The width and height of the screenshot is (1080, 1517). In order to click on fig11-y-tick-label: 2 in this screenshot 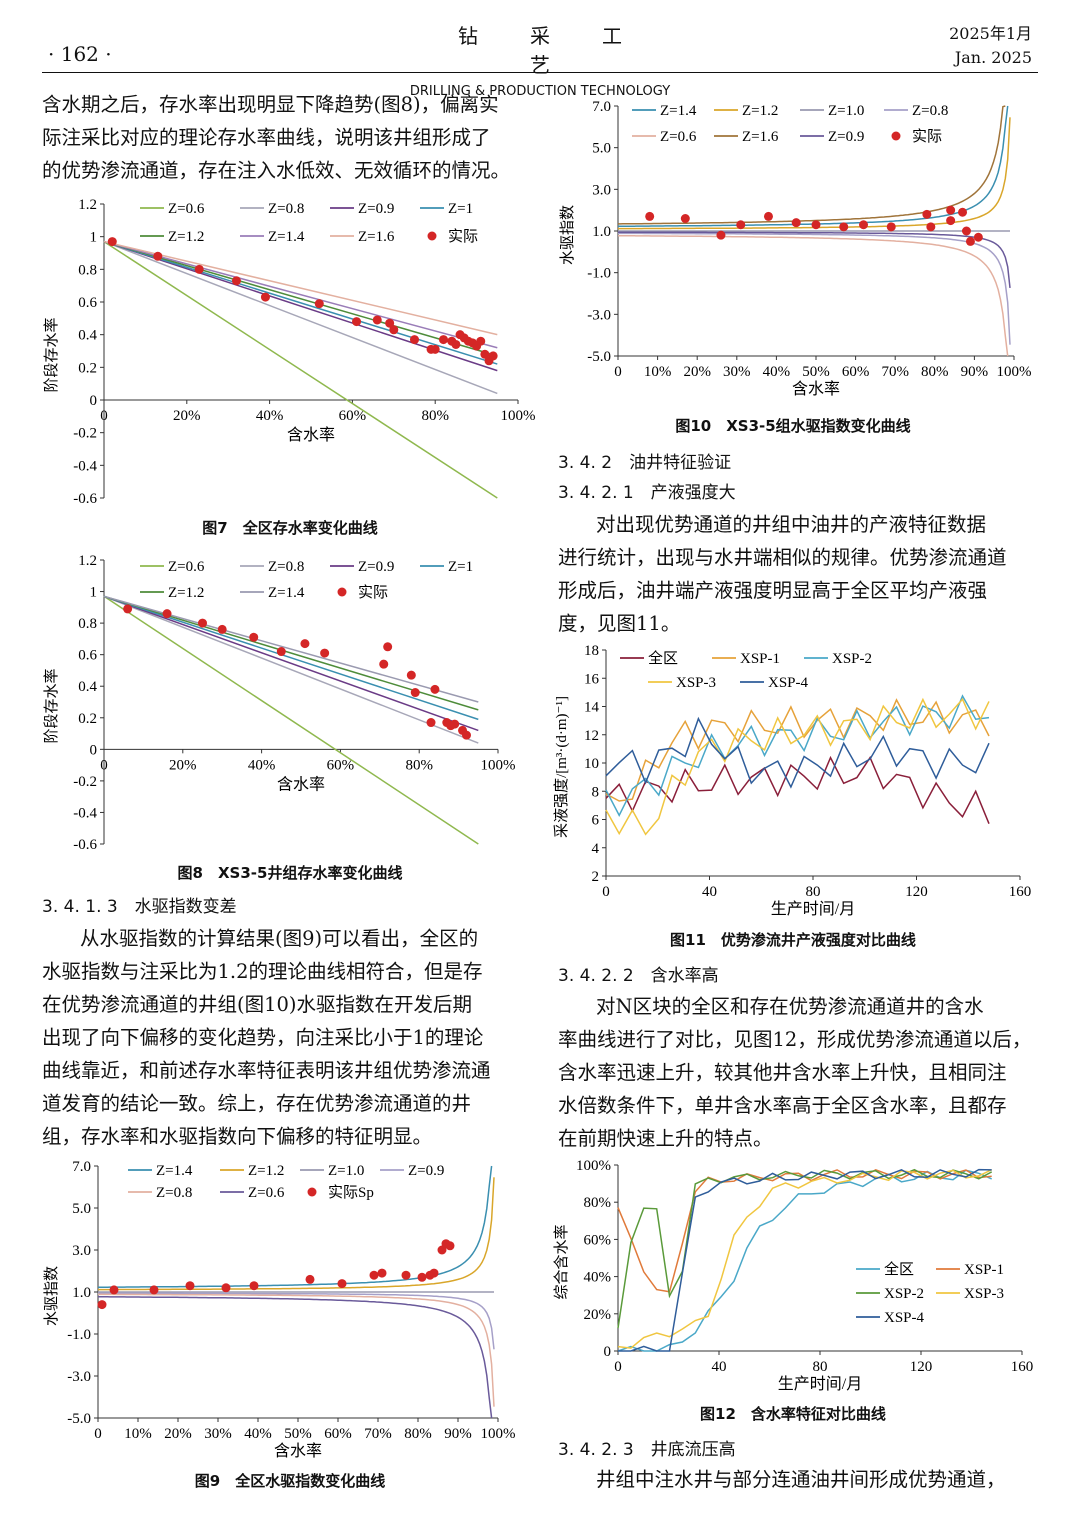, I will do `click(596, 877)`.